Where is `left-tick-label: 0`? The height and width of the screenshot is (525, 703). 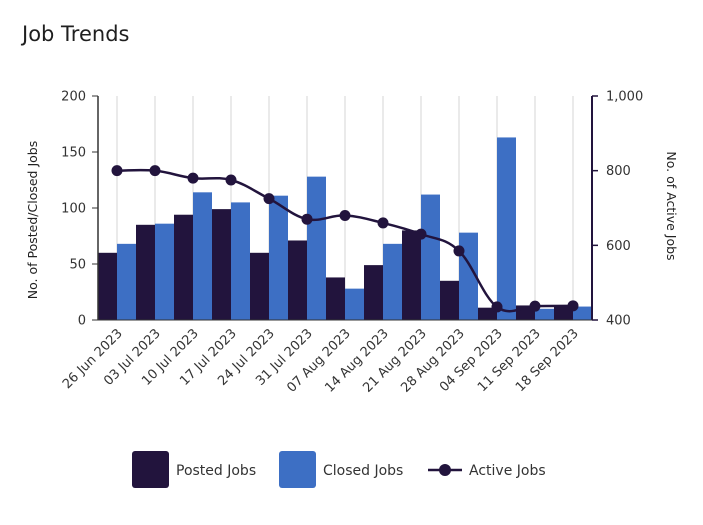
left-tick-label: 0 is located at coordinates (82, 321).